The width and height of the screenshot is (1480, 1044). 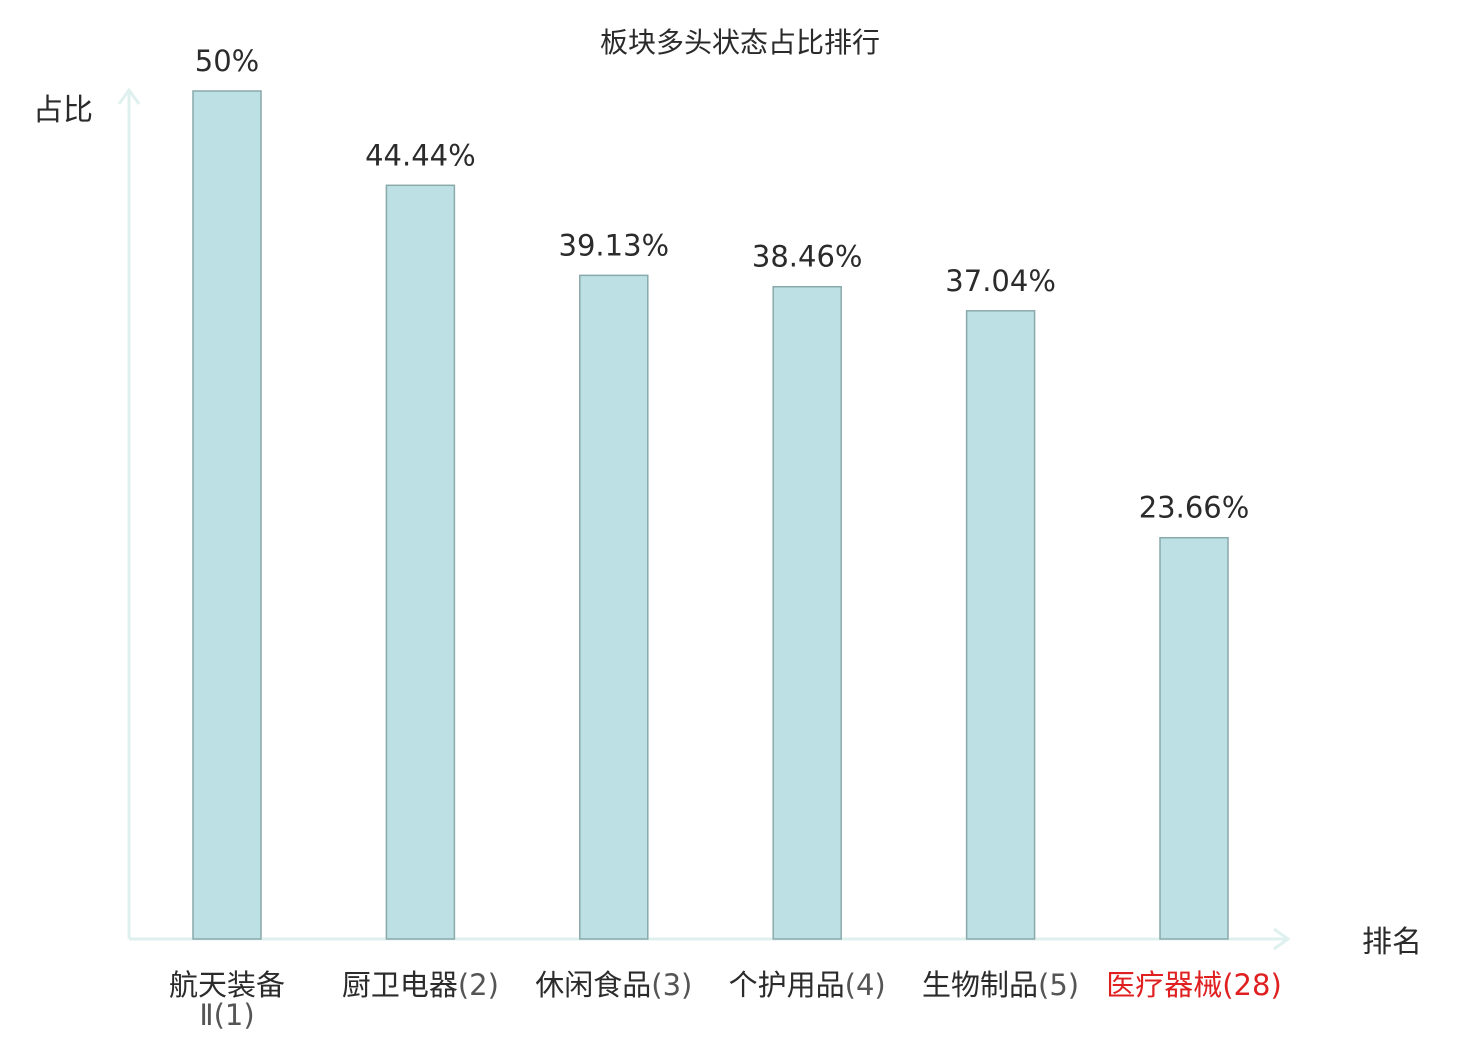 I want to click on category-label: 休闲食品(3), so click(x=613, y=985).